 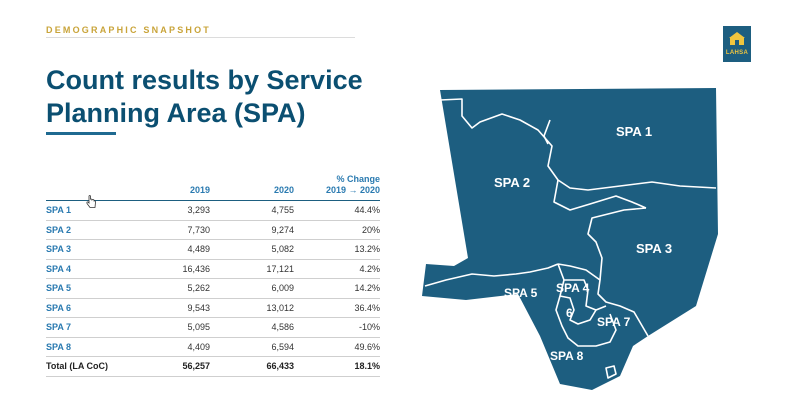 I want to click on cell-change: 20%, so click(x=370, y=229).